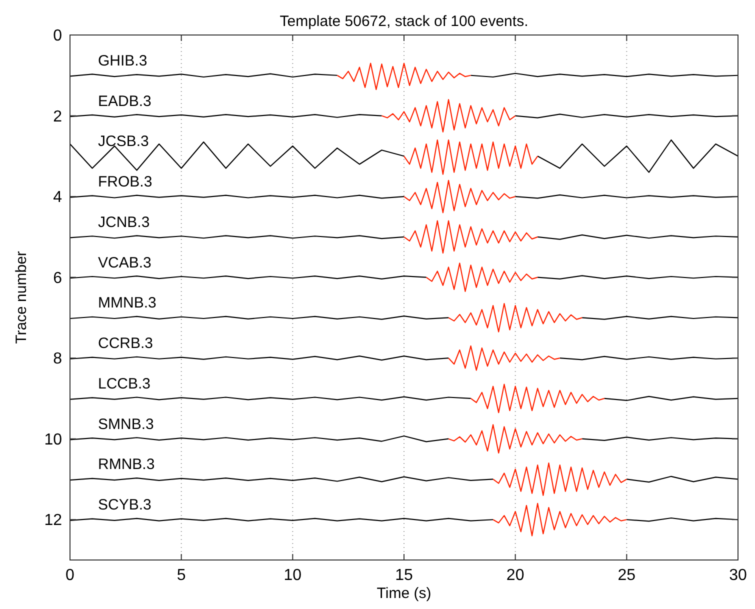 The width and height of the screenshot is (755, 609). I want to click on series-label: EADB.3, so click(125, 101).